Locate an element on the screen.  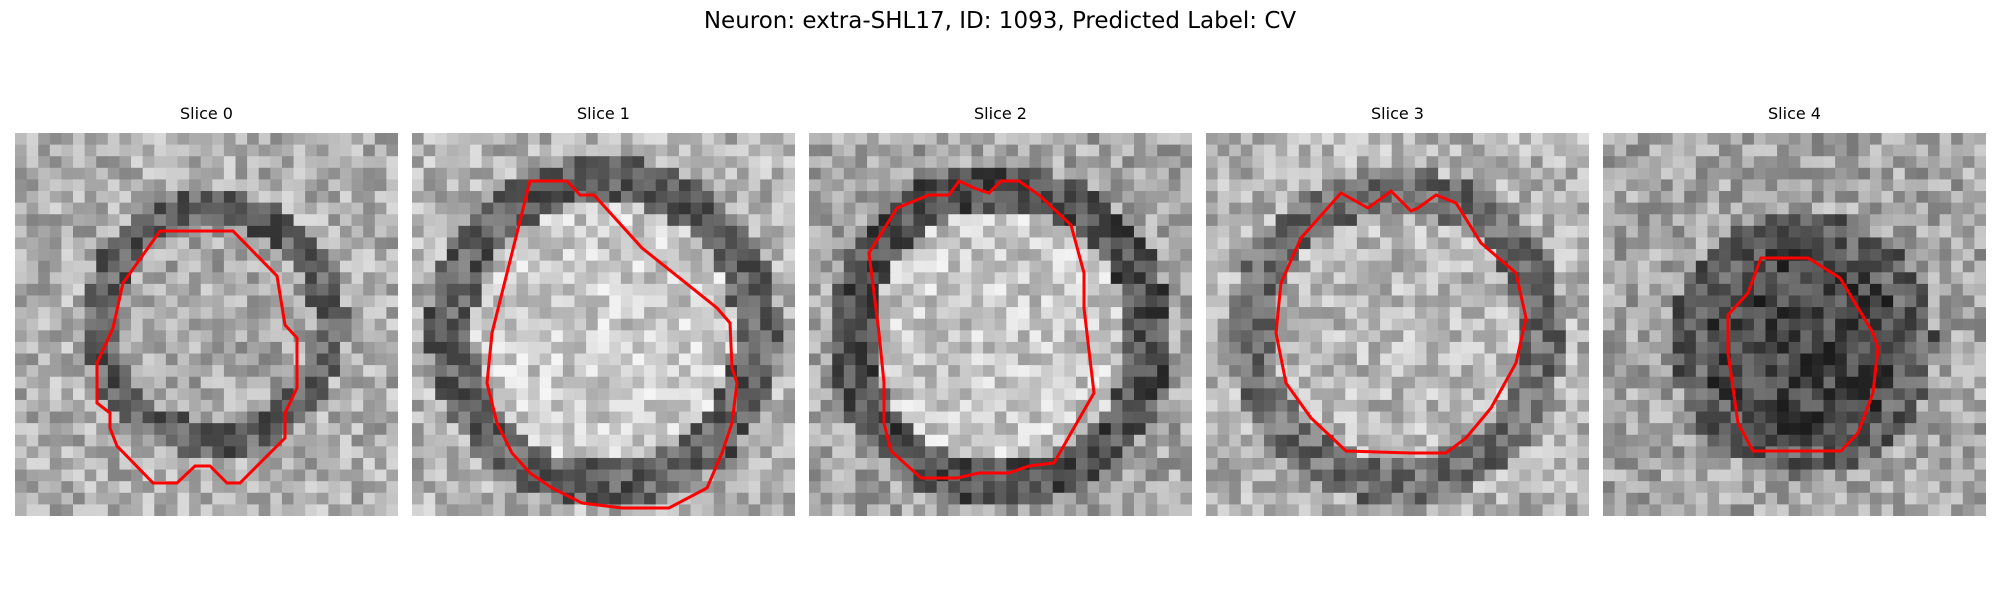
slice-panel-4: Slice 4 is located at coordinates (1794, 310).